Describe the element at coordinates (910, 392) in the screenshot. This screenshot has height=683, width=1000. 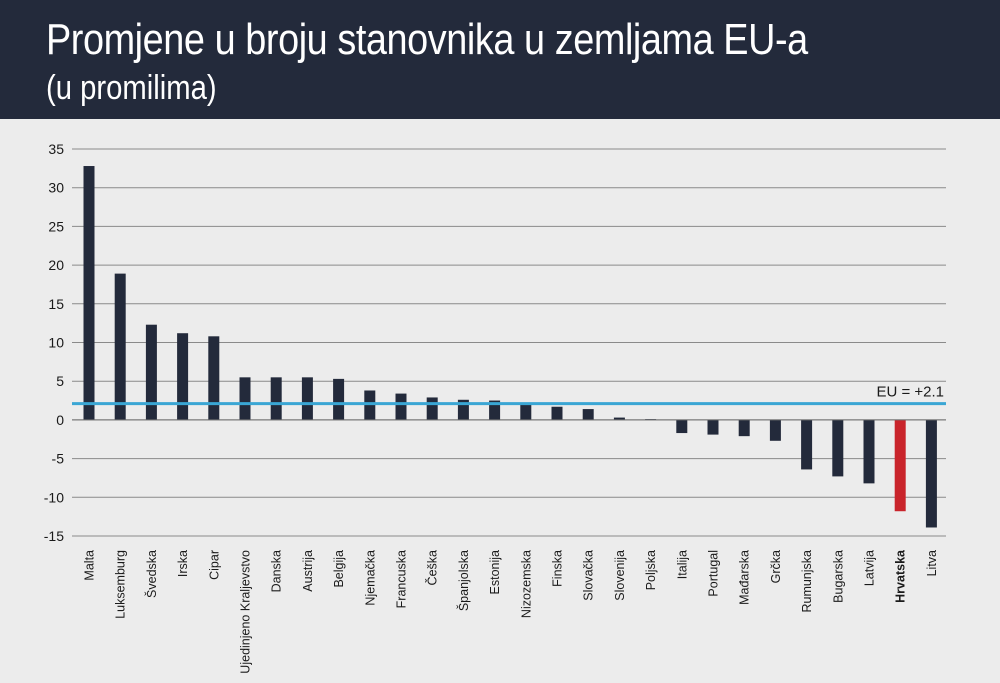
I see `eu-average-label: EU = +2.1` at that location.